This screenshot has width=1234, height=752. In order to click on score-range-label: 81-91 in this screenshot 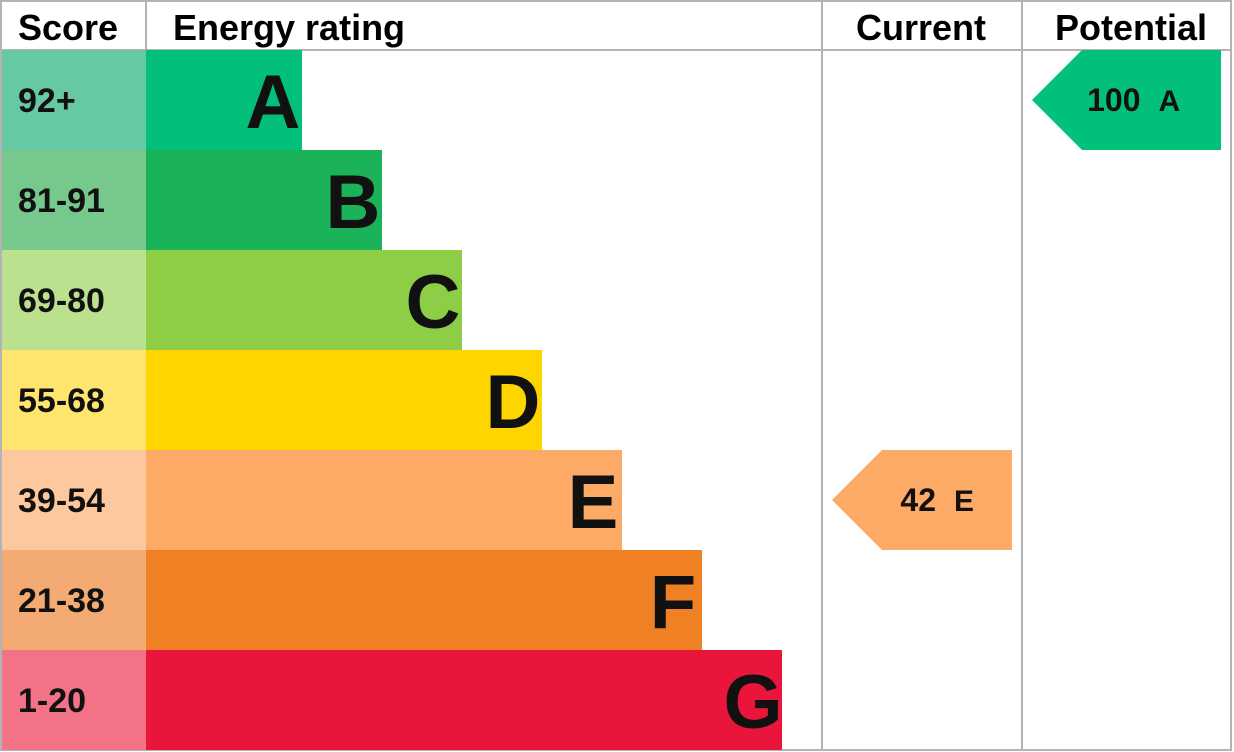, I will do `click(61, 201)`.